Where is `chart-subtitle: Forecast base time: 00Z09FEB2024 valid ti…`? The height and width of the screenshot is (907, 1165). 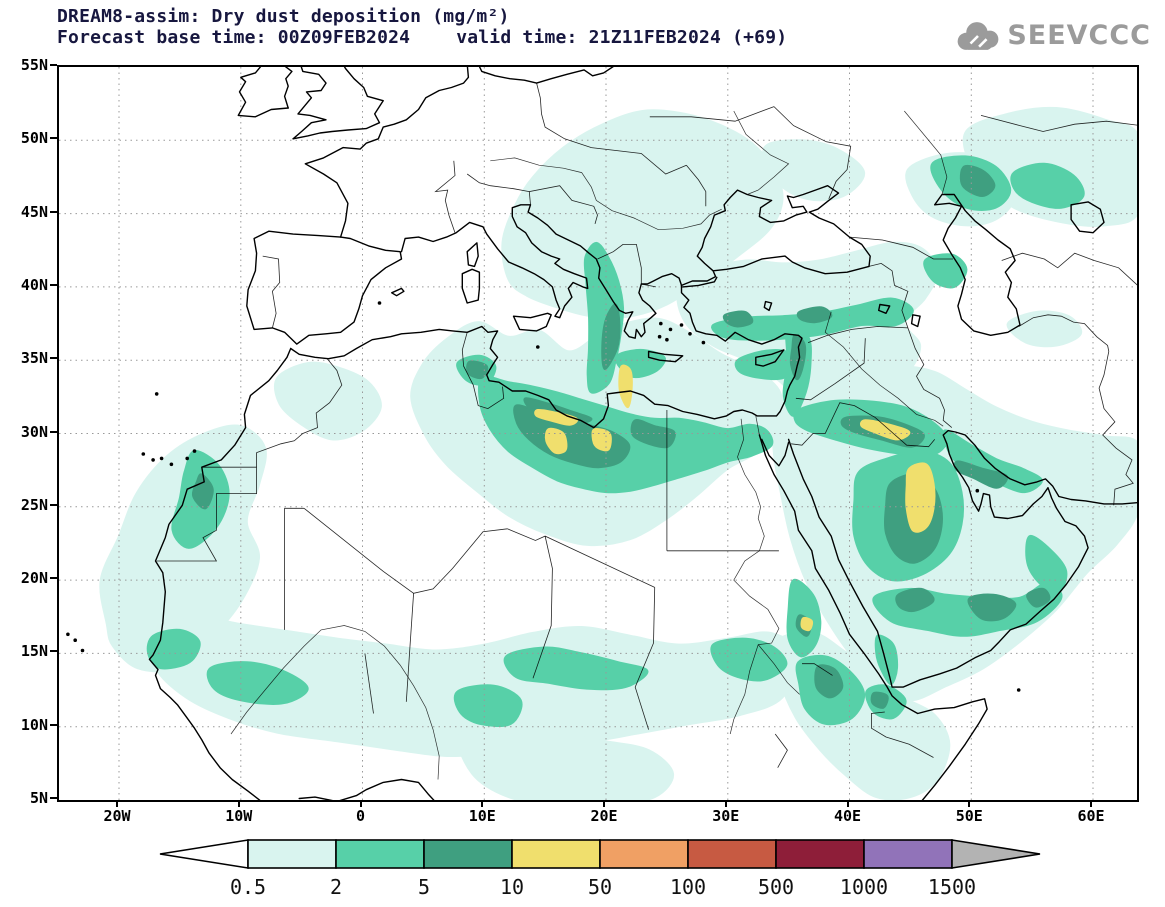 chart-subtitle: Forecast base time: 00Z09FEB2024 valid ti… is located at coordinates (422, 37).